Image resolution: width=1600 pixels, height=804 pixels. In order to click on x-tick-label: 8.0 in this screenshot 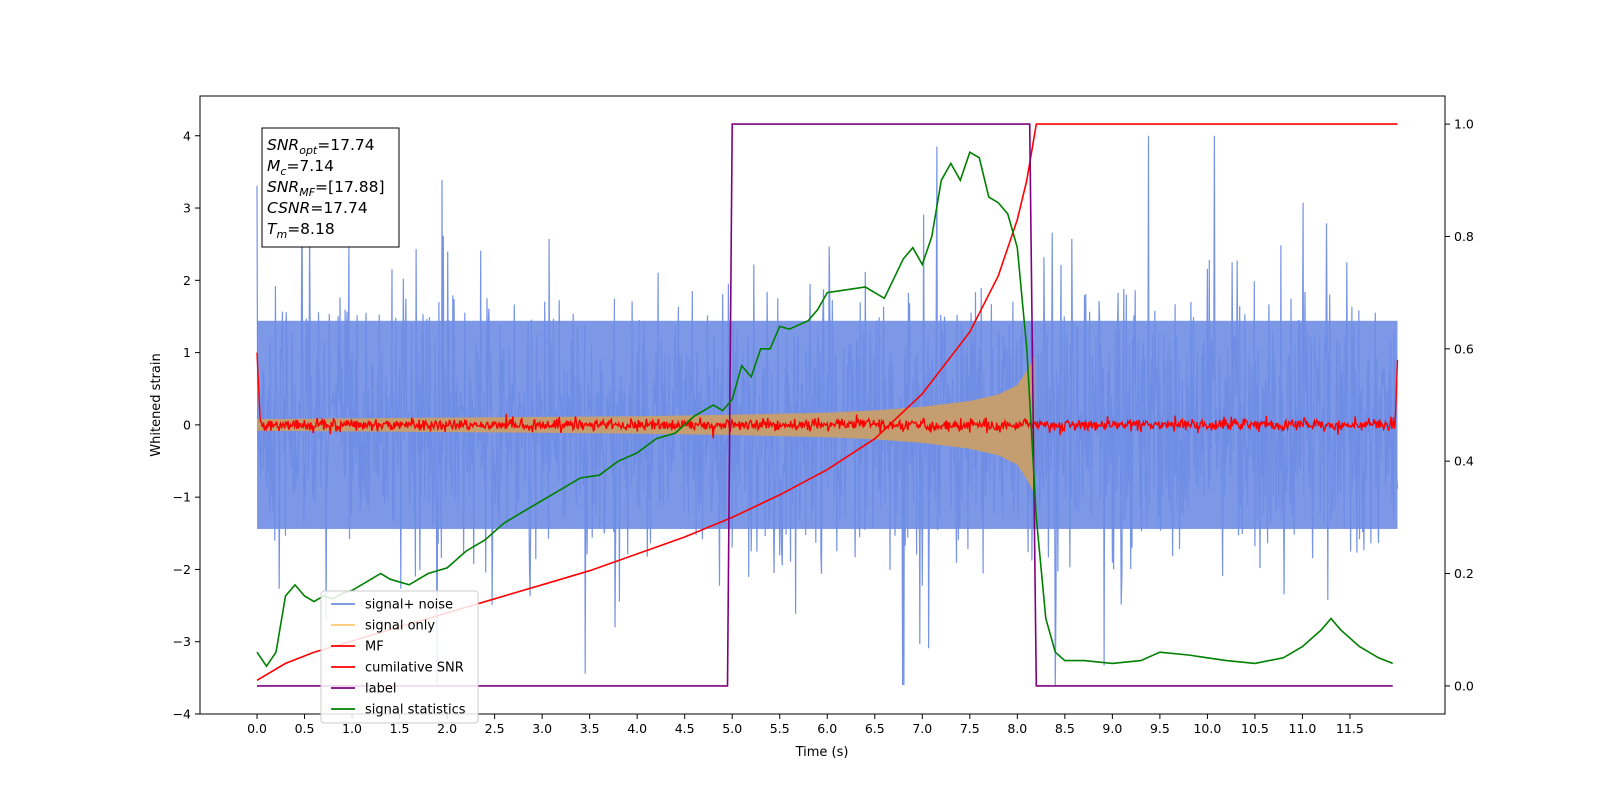, I will do `click(1017, 728)`.